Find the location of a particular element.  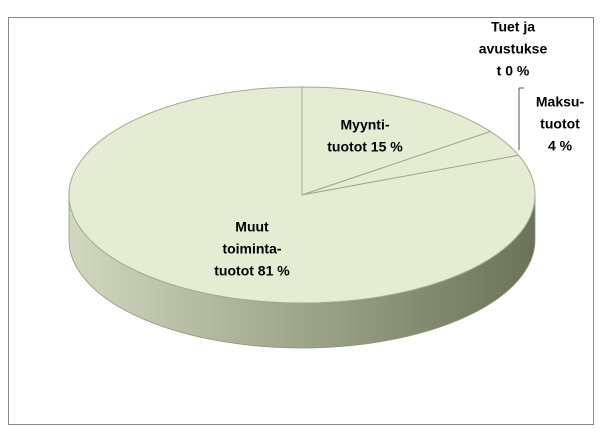

data-label: tuotot 81 % is located at coordinates (252, 271).